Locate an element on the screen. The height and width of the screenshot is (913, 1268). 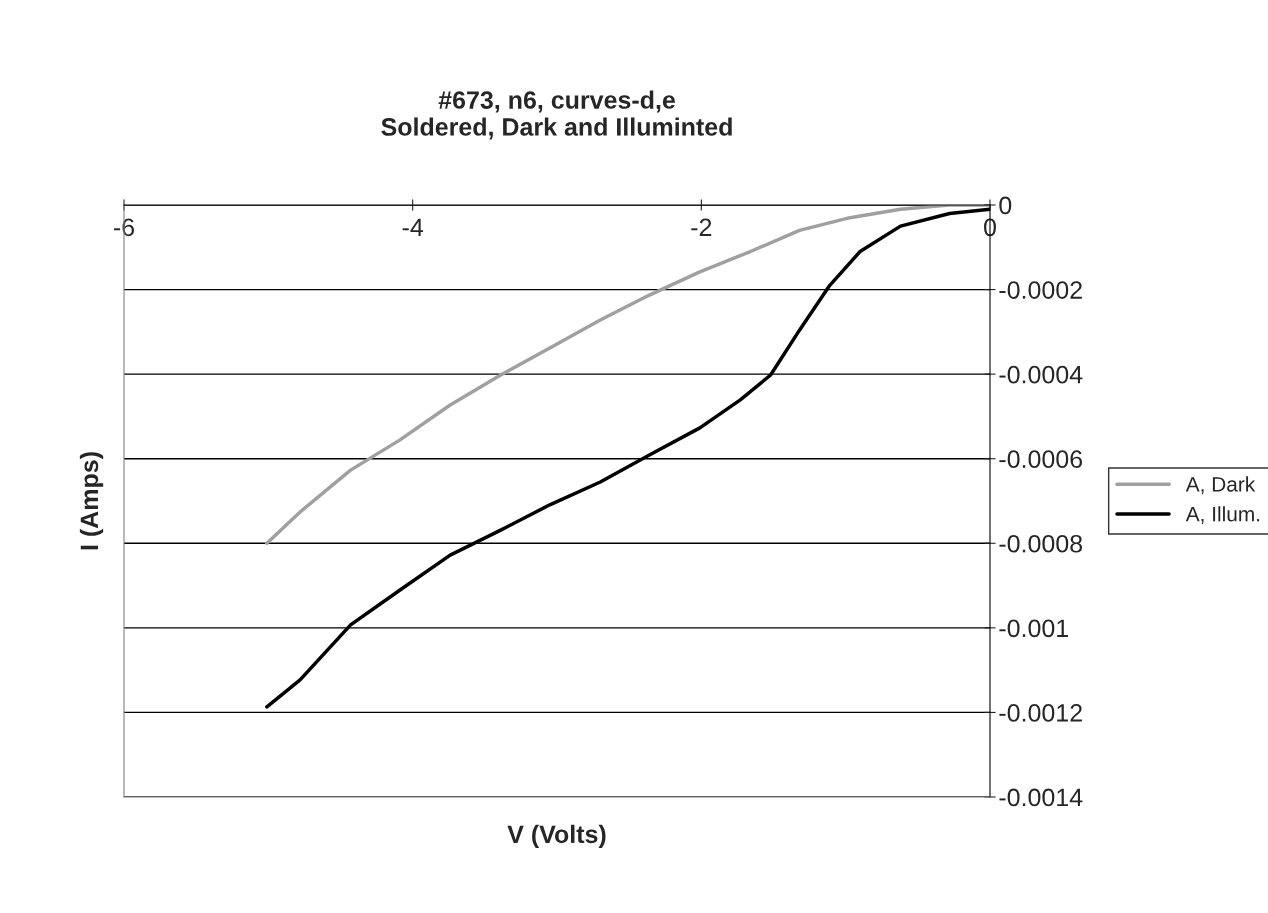
legend-label: A, Dark is located at coordinates (1220, 485).